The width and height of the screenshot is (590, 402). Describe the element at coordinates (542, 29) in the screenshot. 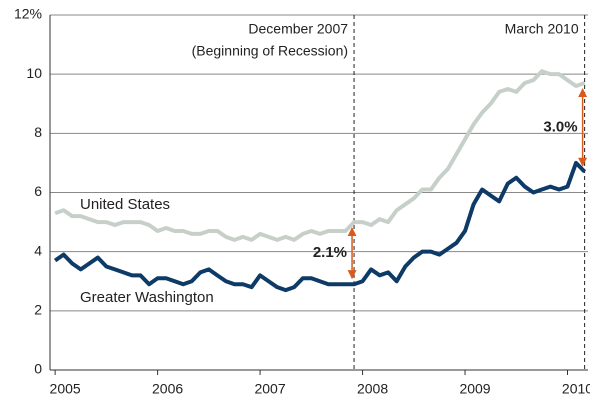

I see `event-label: March 2010` at that location.